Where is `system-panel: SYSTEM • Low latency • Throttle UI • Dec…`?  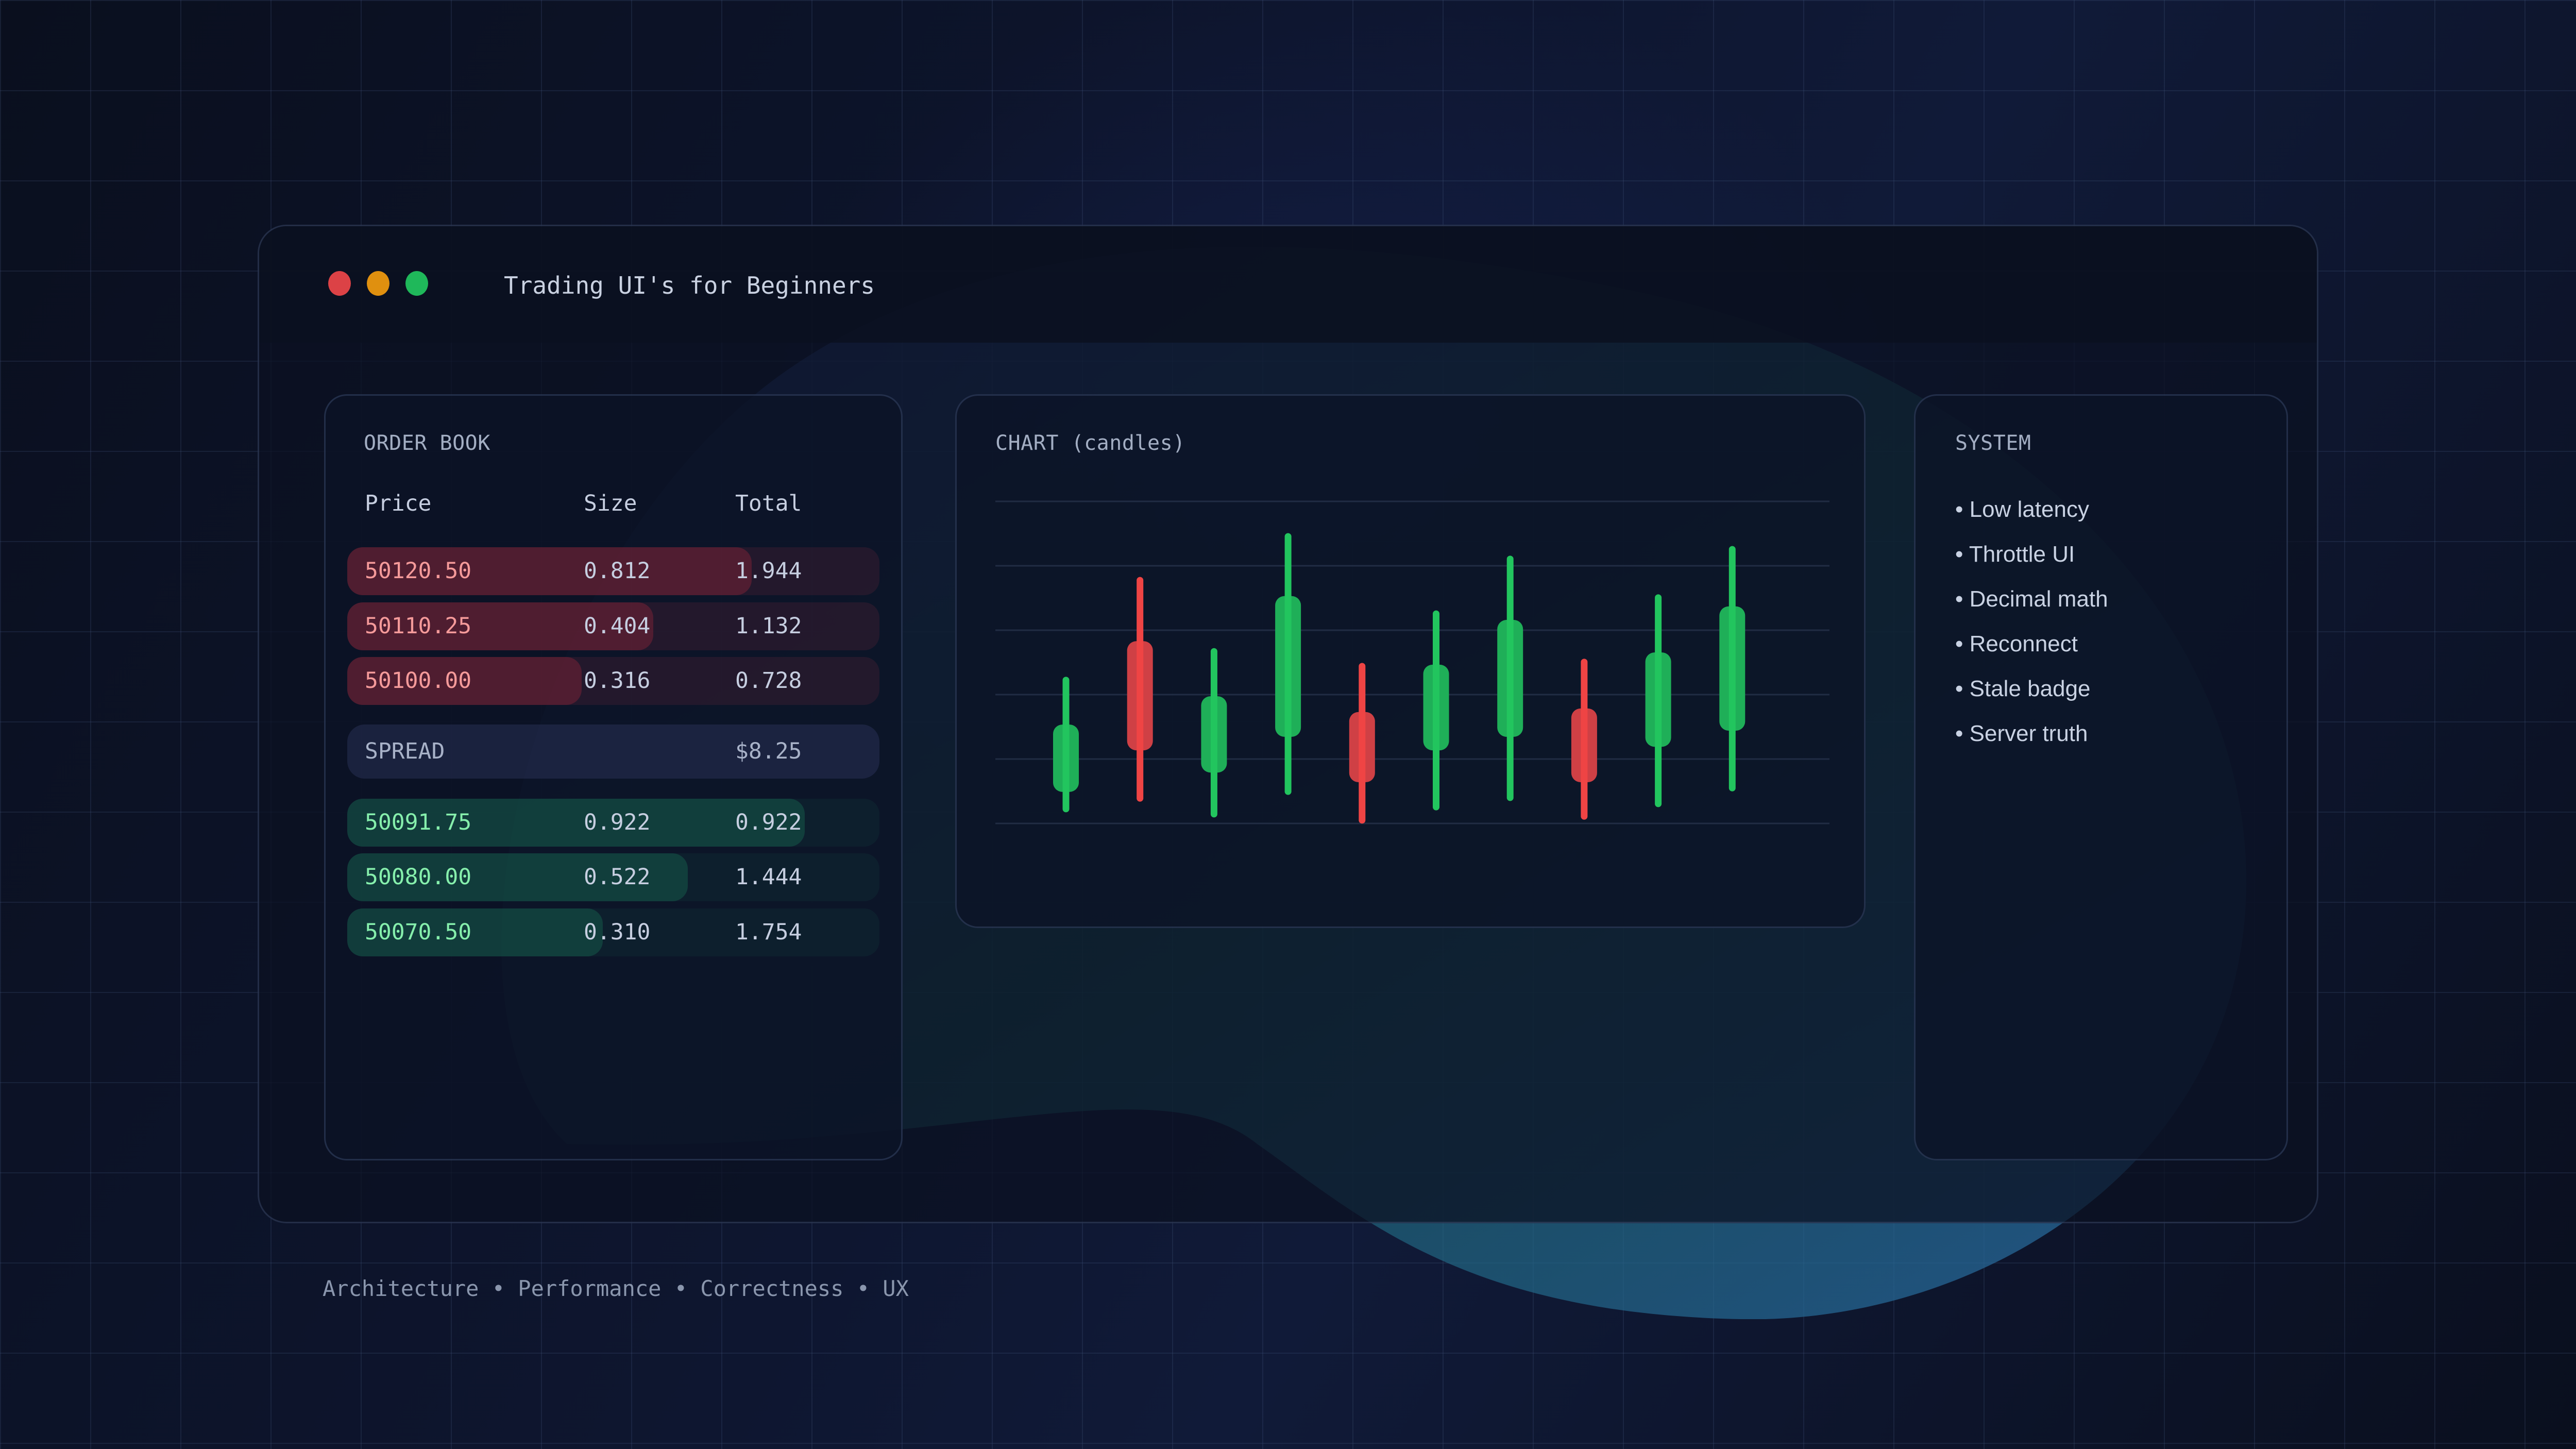
system-panel: SYSTEM • Low latency • Throttle UI • Dec… is located at coordinates (2101, 777).